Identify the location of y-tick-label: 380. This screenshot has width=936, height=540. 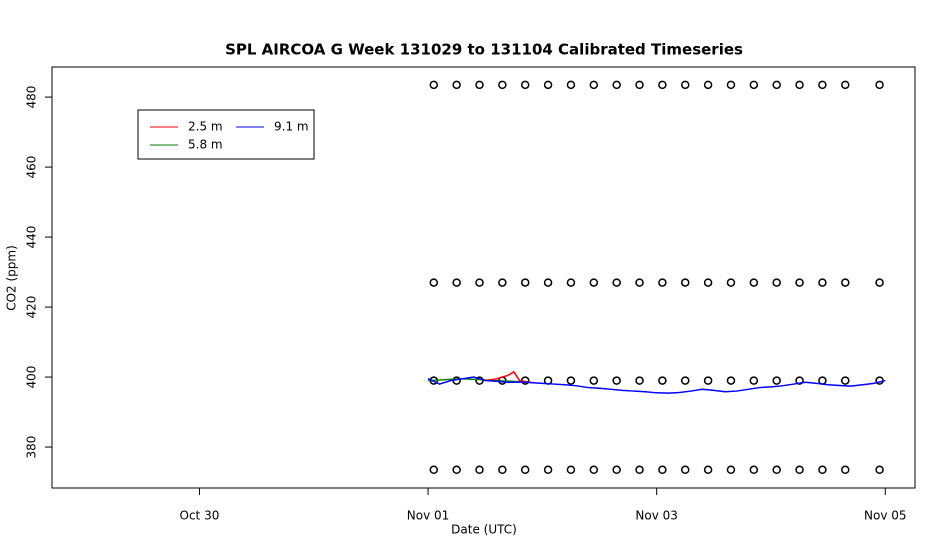
(32, 447).